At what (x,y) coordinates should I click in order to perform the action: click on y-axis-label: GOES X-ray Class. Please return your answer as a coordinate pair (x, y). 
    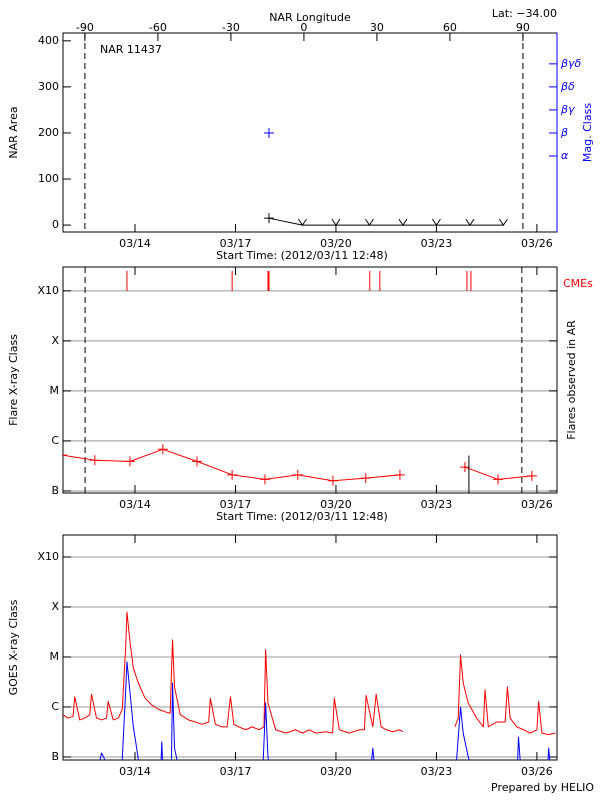
    Looking at the image, I should click on (13, 647).